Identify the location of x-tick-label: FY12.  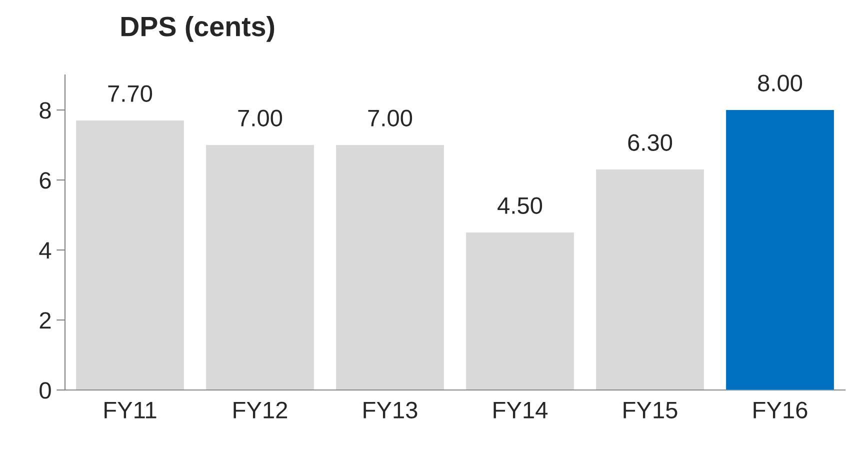
(261, 410).